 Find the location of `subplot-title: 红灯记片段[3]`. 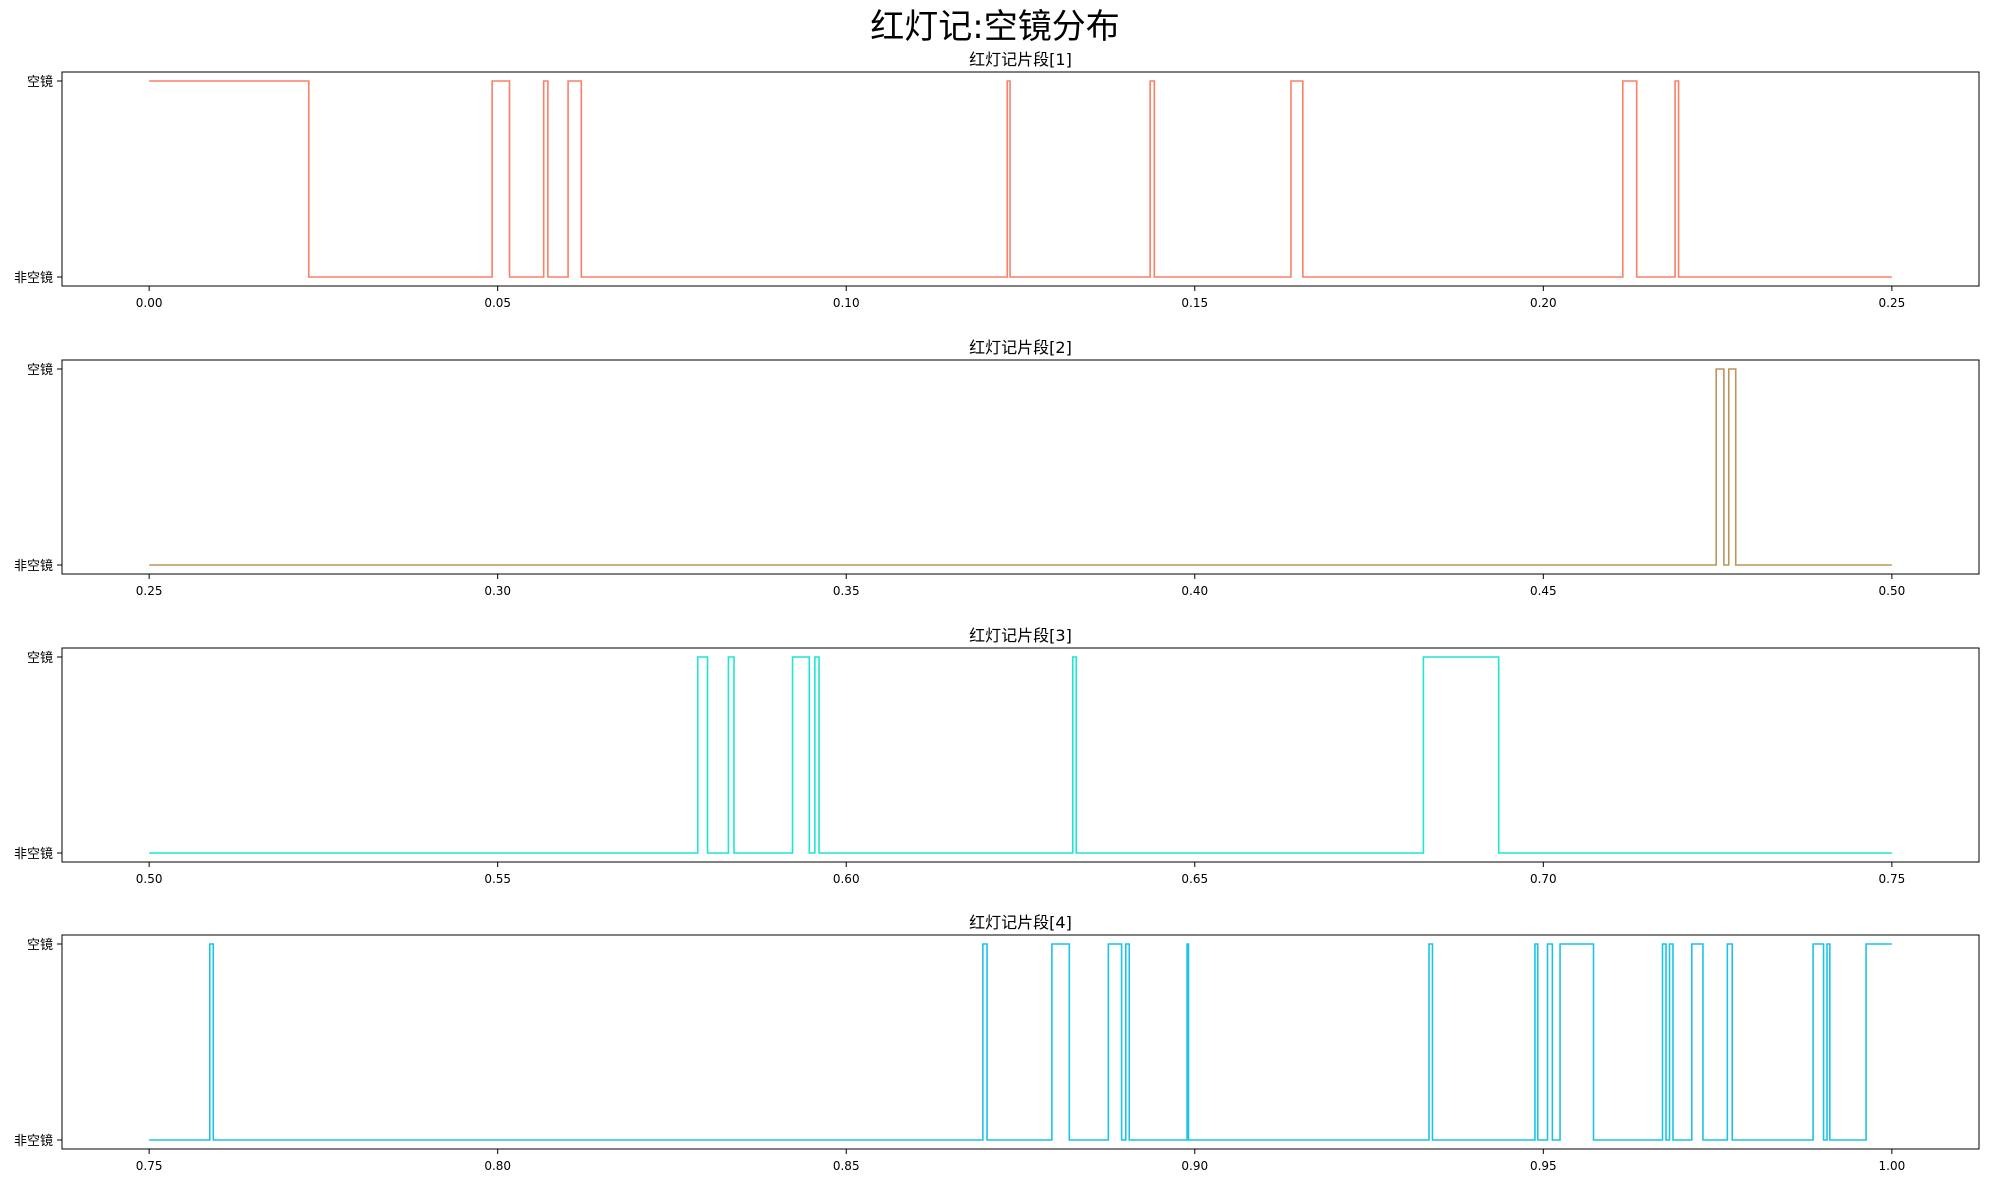

subplot-title: 红灯记片段[3] is located at coordinates (1020, 635).